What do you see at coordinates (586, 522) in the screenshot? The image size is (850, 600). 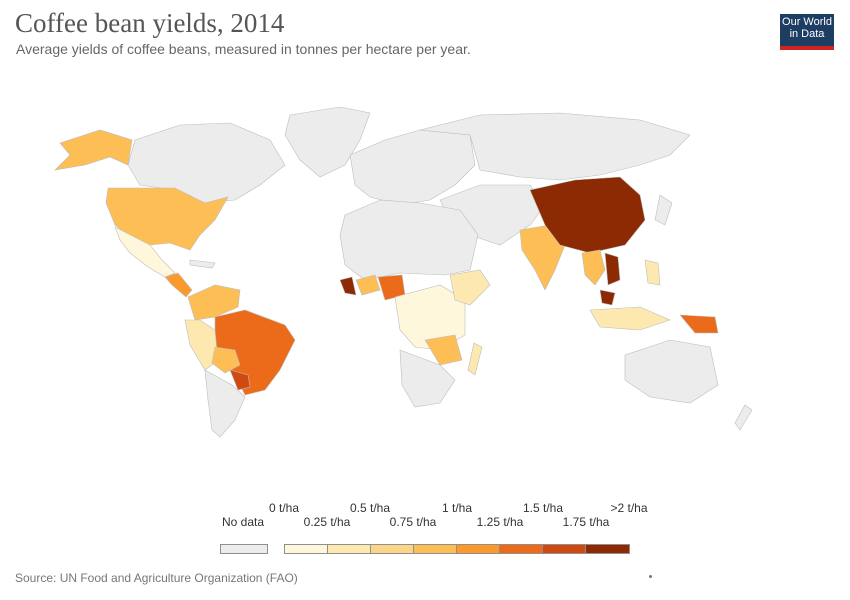 I see `legend-tick-1-75: 1.75 t/ha` at bounding box center [586, 522].